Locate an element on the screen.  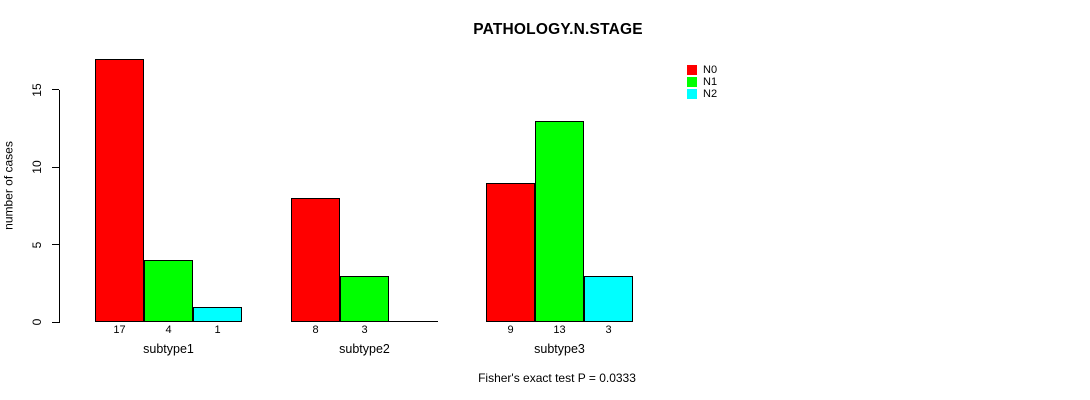
legend-item-n1: N1 is located at coordinates (702, 82).